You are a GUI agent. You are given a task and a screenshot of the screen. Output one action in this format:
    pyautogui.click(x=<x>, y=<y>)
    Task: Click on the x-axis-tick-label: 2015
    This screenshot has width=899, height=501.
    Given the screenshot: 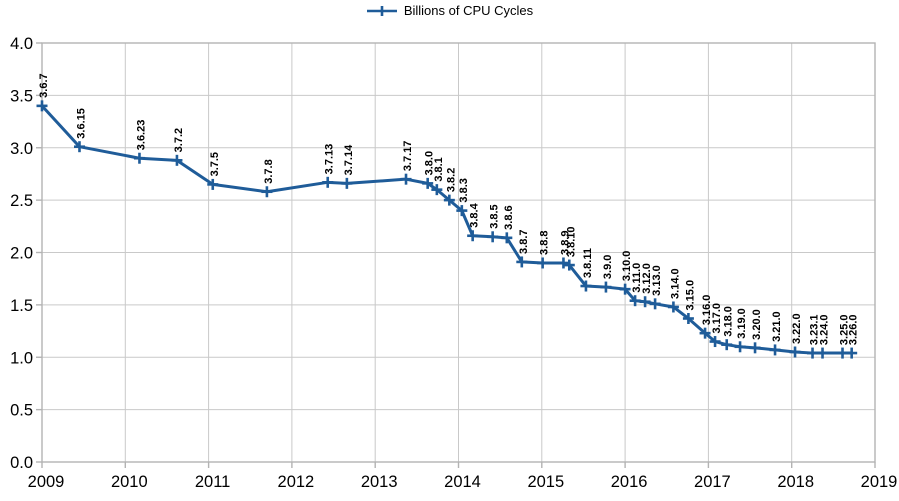 What is the action you would take?
    pyautogui.click(x=545, y=482)
    